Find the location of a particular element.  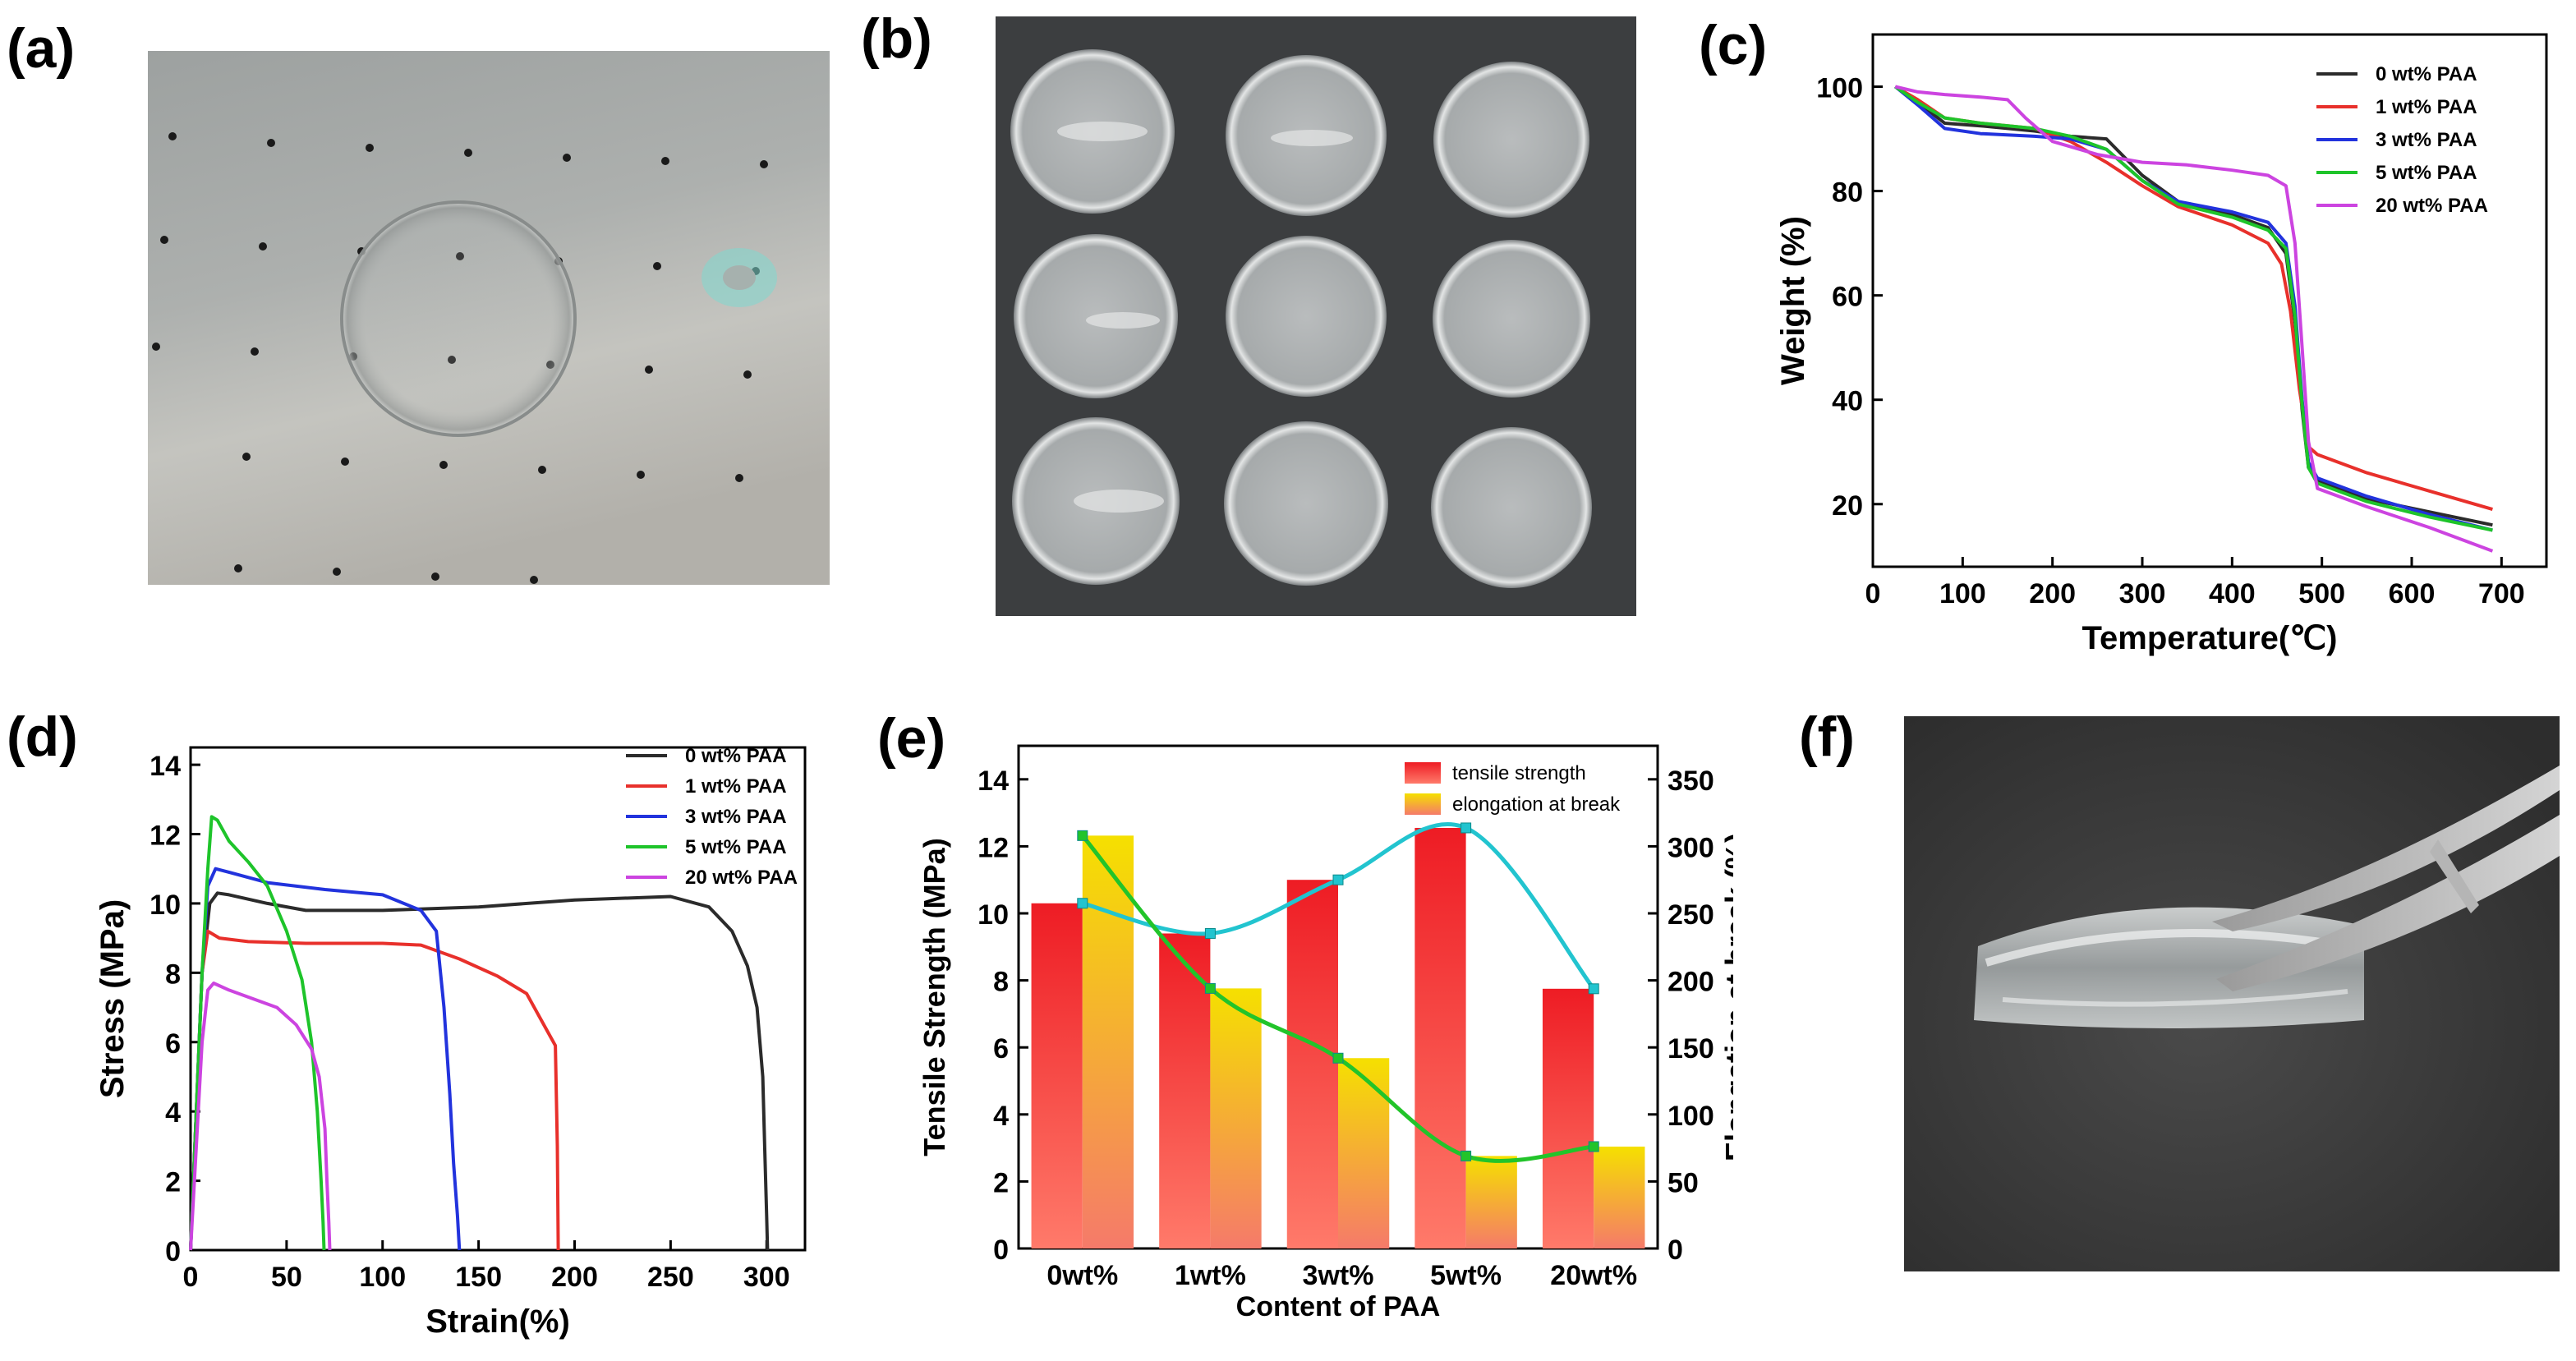

x-tick-label: 600 is located at coordinates (2412, 593).